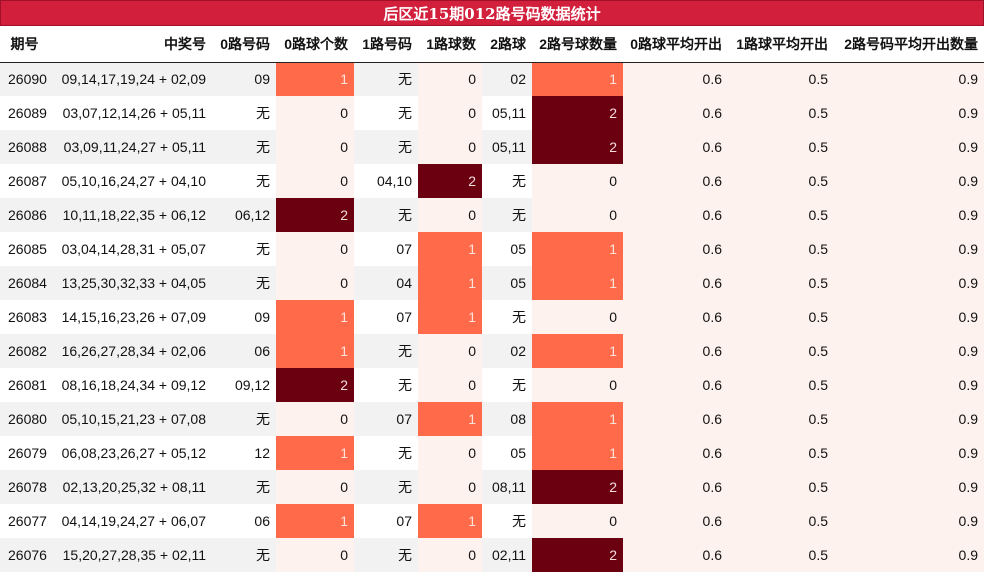  I want to click on cell-issue: 26080, so click(27, 419).